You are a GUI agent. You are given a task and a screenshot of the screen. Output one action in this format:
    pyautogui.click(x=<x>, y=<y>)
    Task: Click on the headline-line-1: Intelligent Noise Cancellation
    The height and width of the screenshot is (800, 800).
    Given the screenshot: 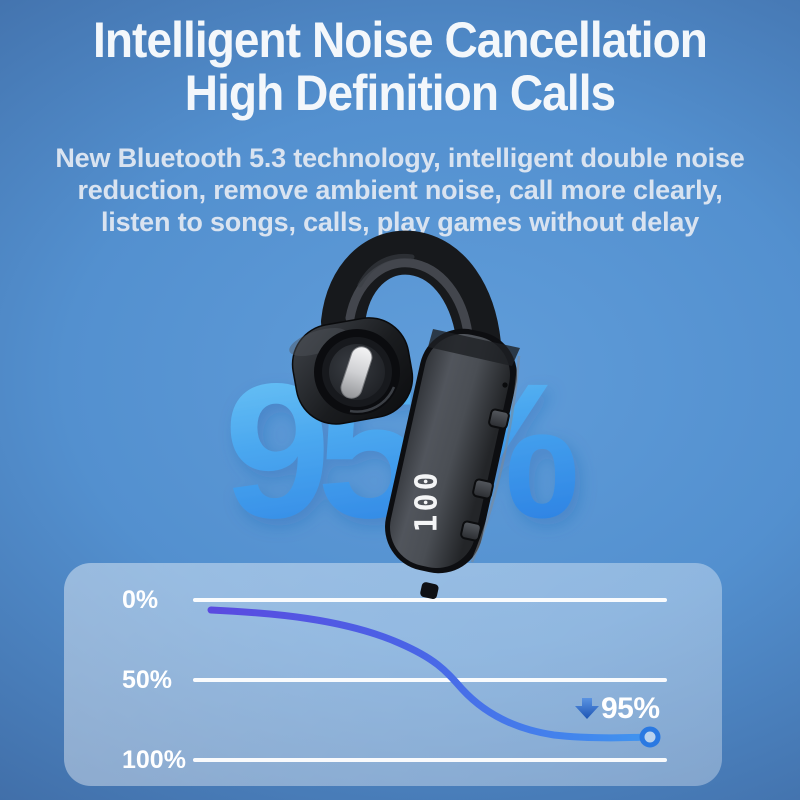 What is the action you would take?
    pyautogui.click(x=400, y=40)
    